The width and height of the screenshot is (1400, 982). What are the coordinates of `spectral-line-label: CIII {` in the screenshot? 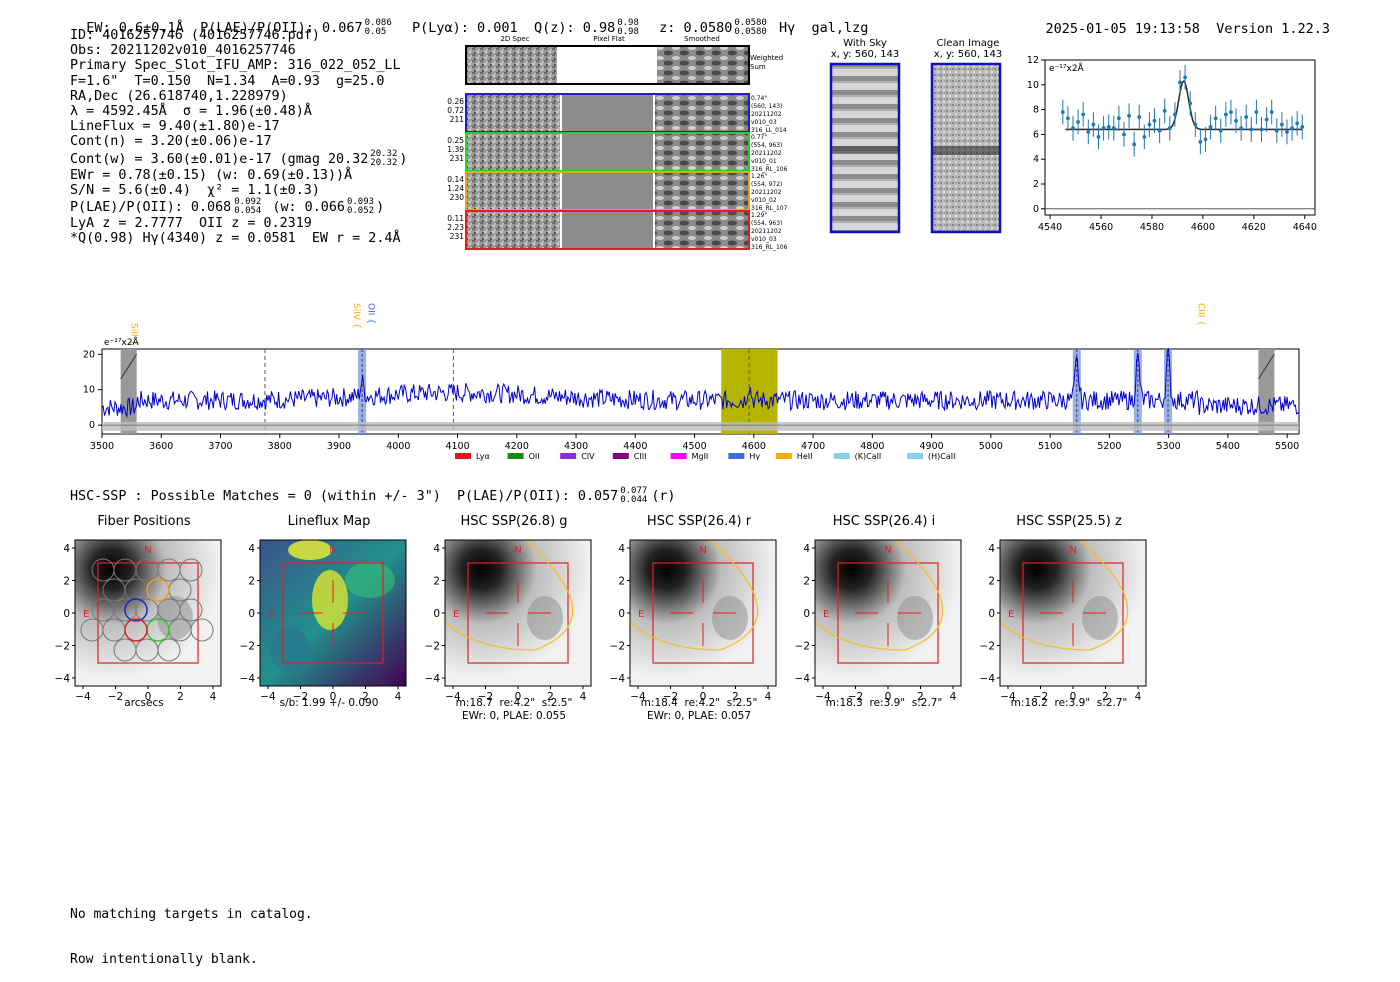 It's located at (1200, 314).